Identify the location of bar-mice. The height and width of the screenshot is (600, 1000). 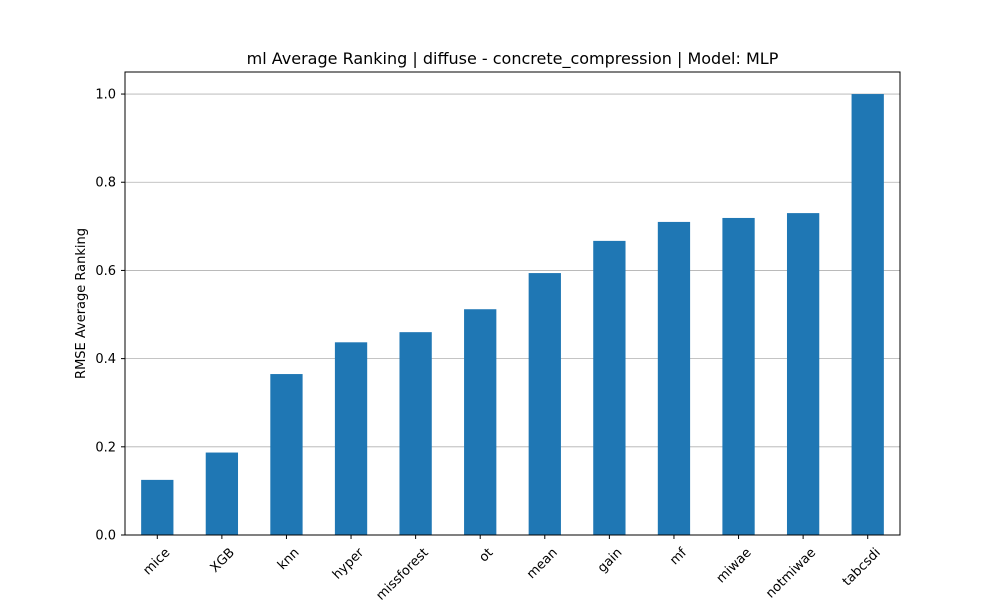
(157, 507).